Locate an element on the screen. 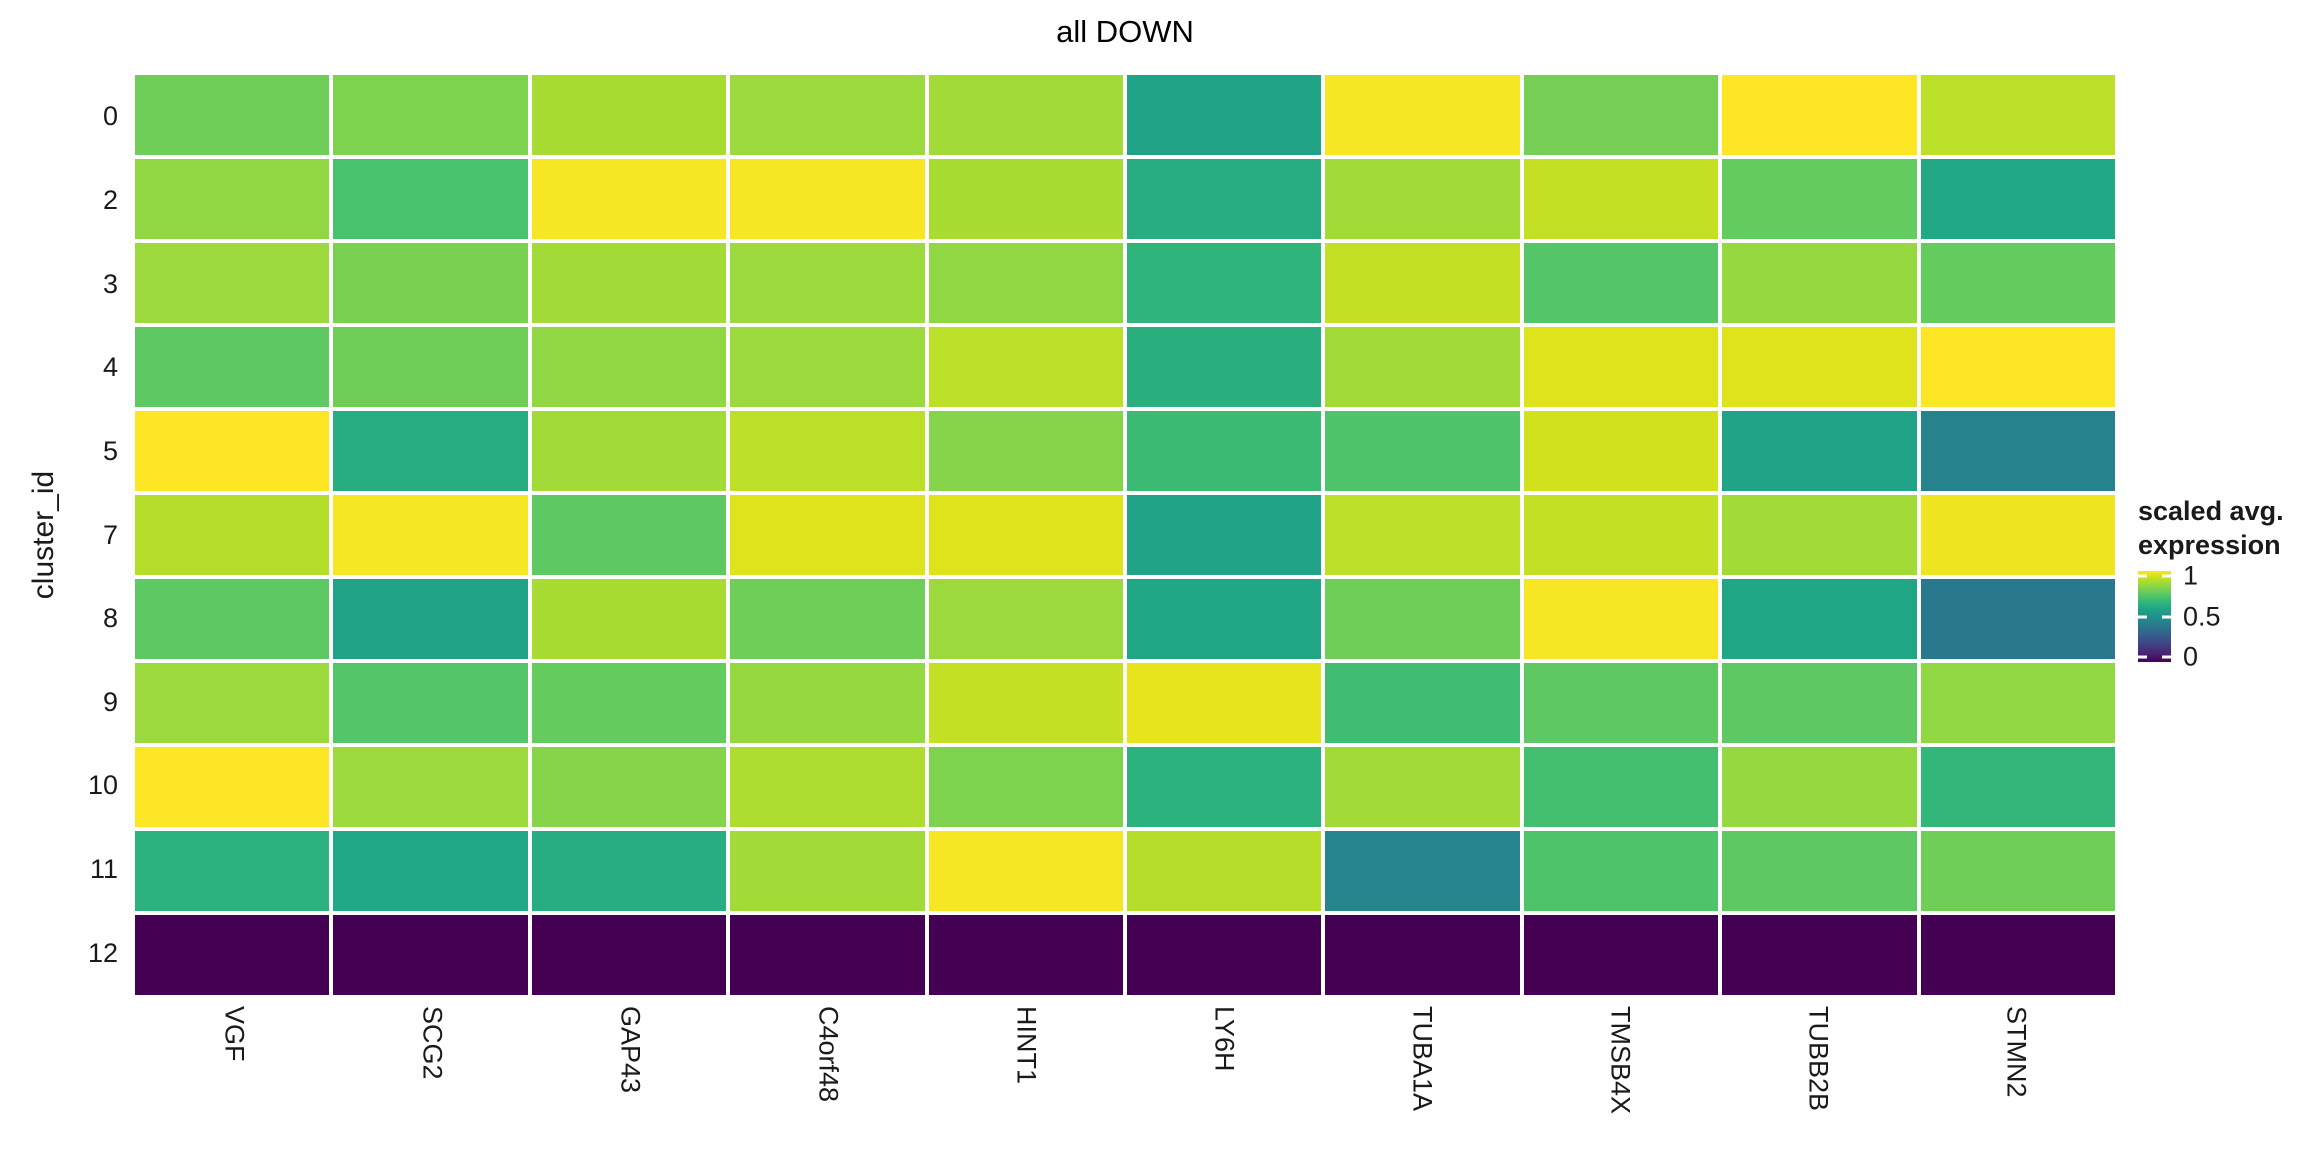  heatmap-cell-12-TMSB4X is located at coordinates (1621, 955).